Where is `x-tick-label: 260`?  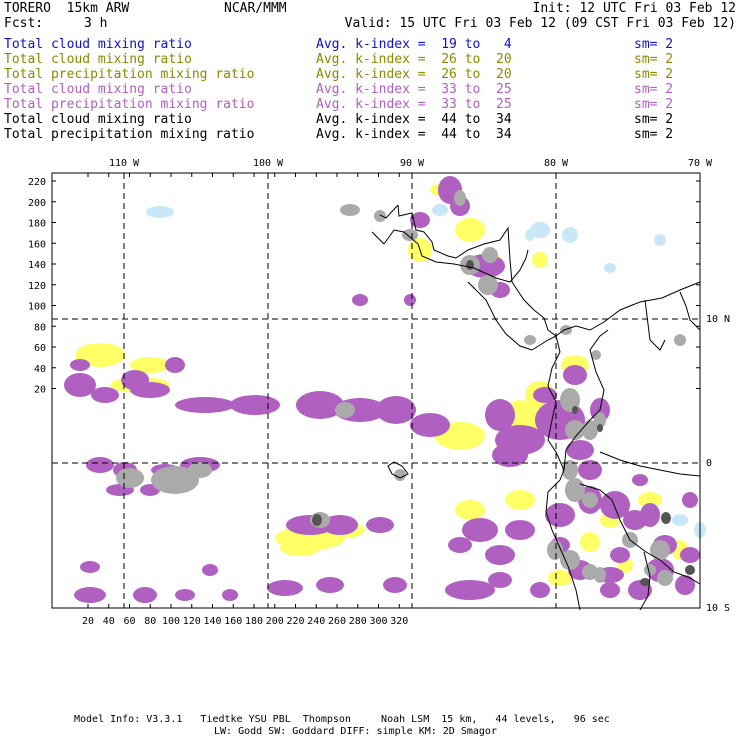
x-tick-label: 260 is located at coordinates (337, 621).